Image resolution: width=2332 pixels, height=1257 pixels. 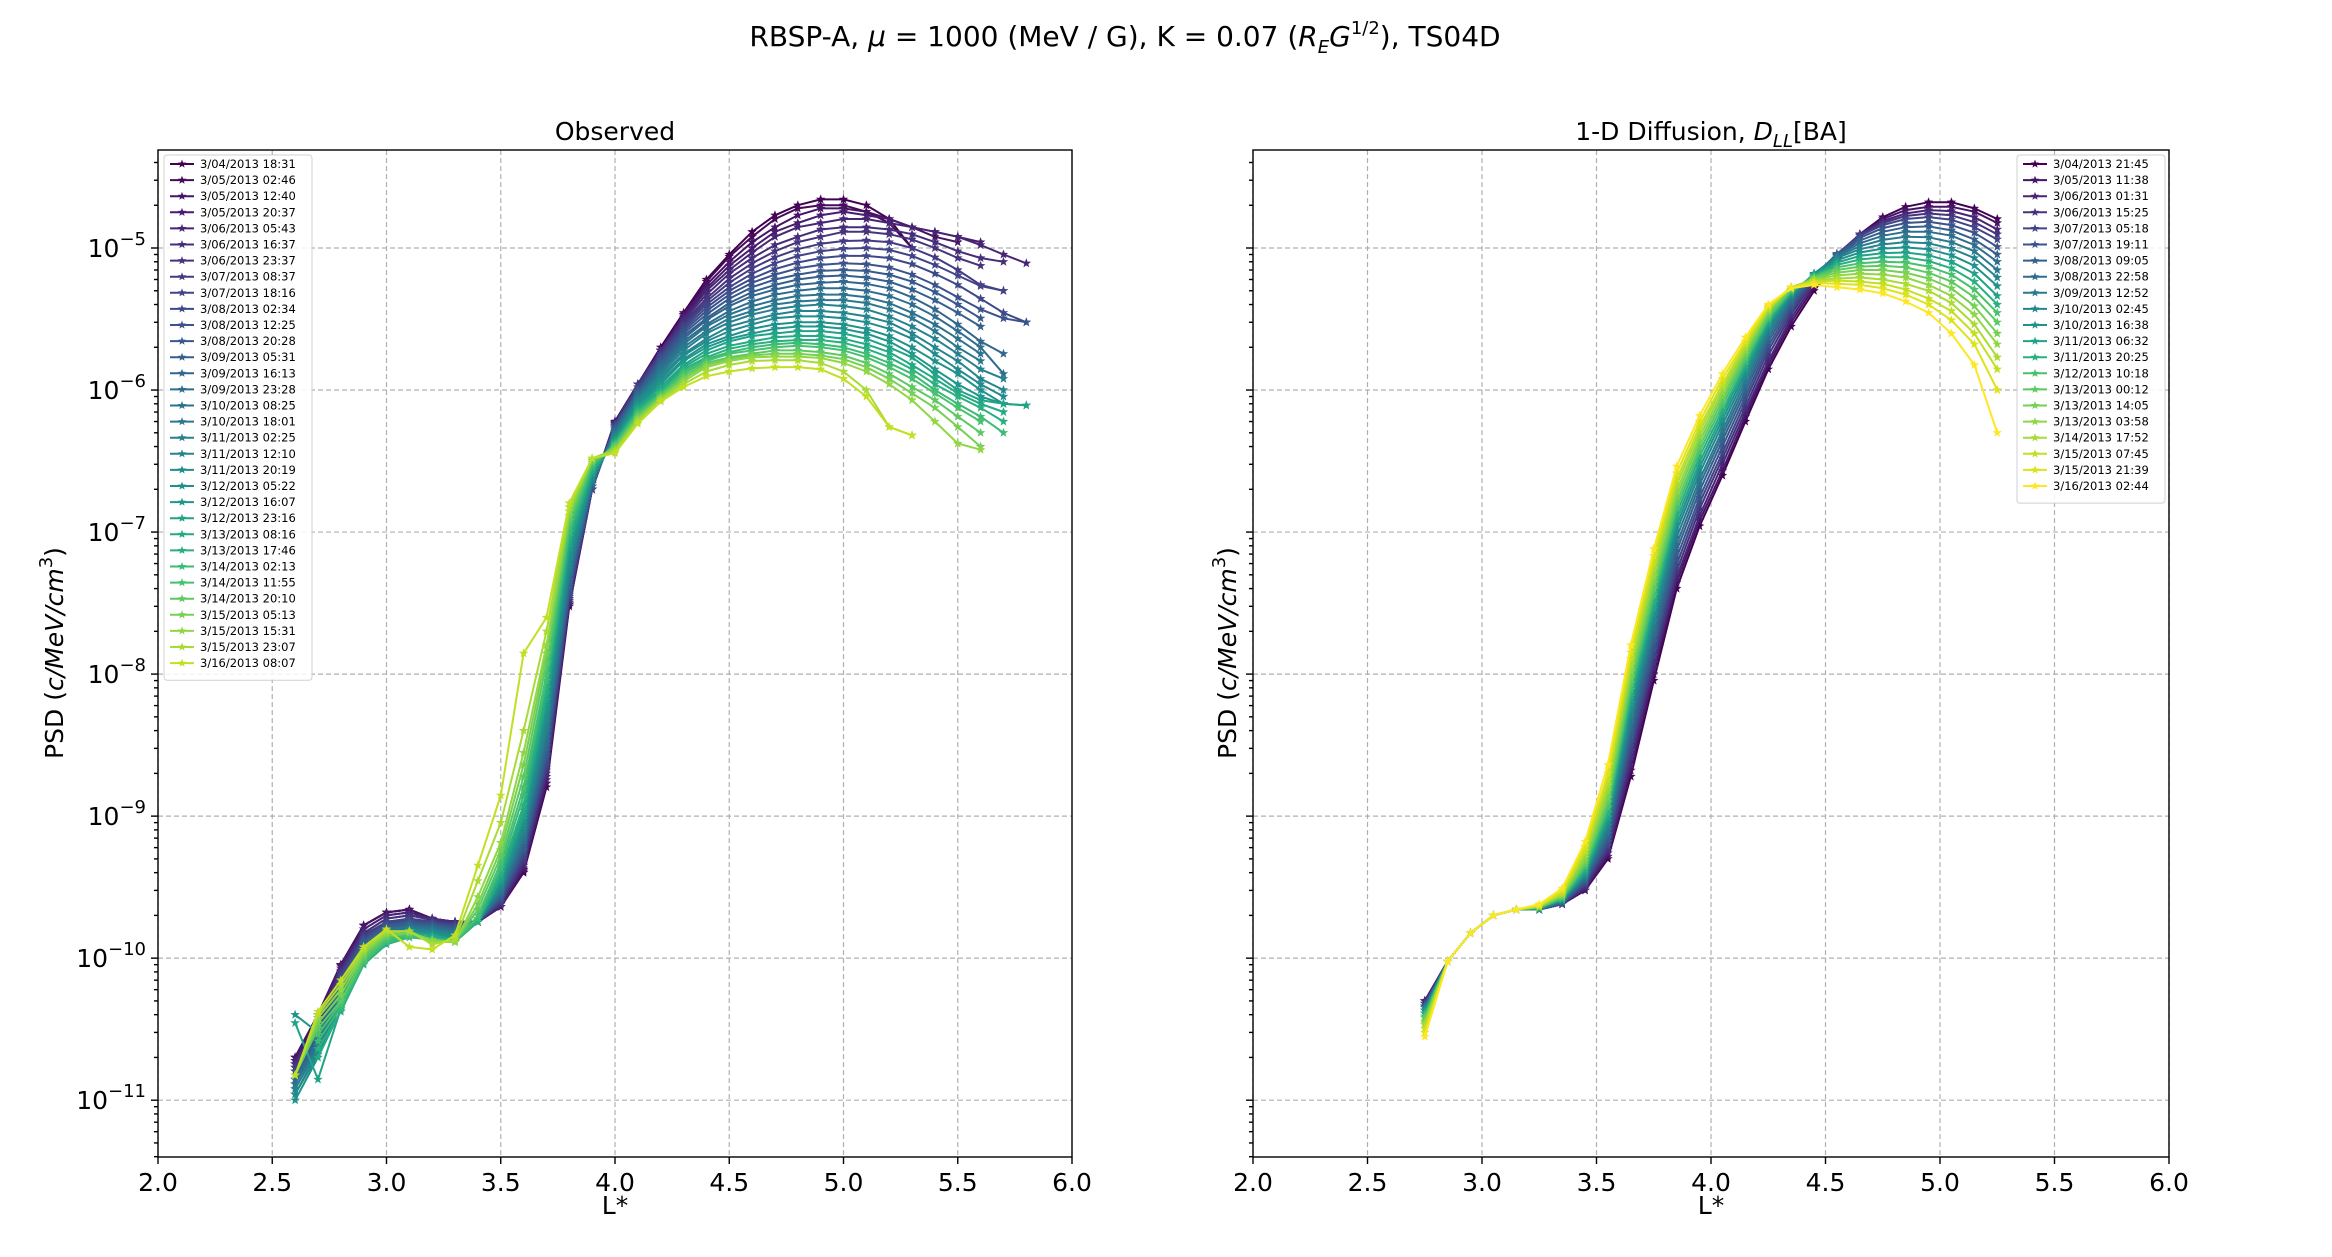 I want to click on legend-box, so click(x=2091, y=329).